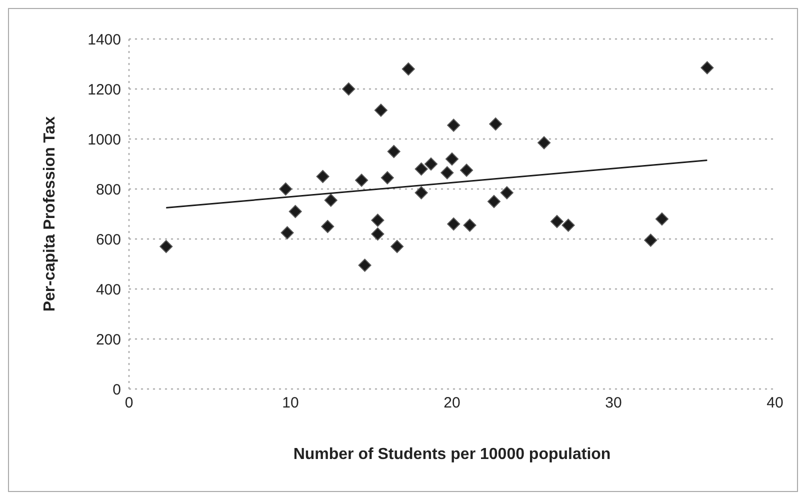 This screenshot has width=804, height=498. I want to click on y-tick-label: 400, so click(108, 289).